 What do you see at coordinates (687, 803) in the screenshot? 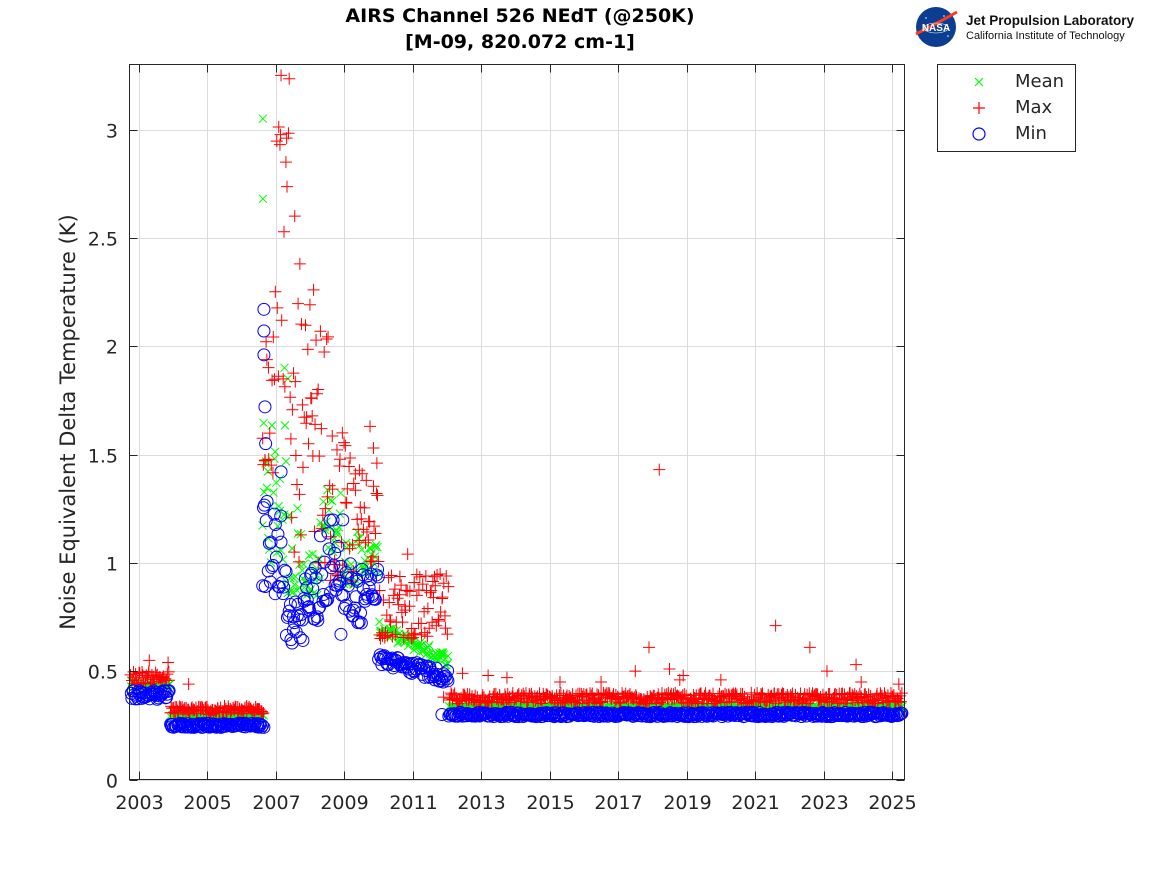
I see `x-tick-label: 2019` at bounding box center [687, 803].